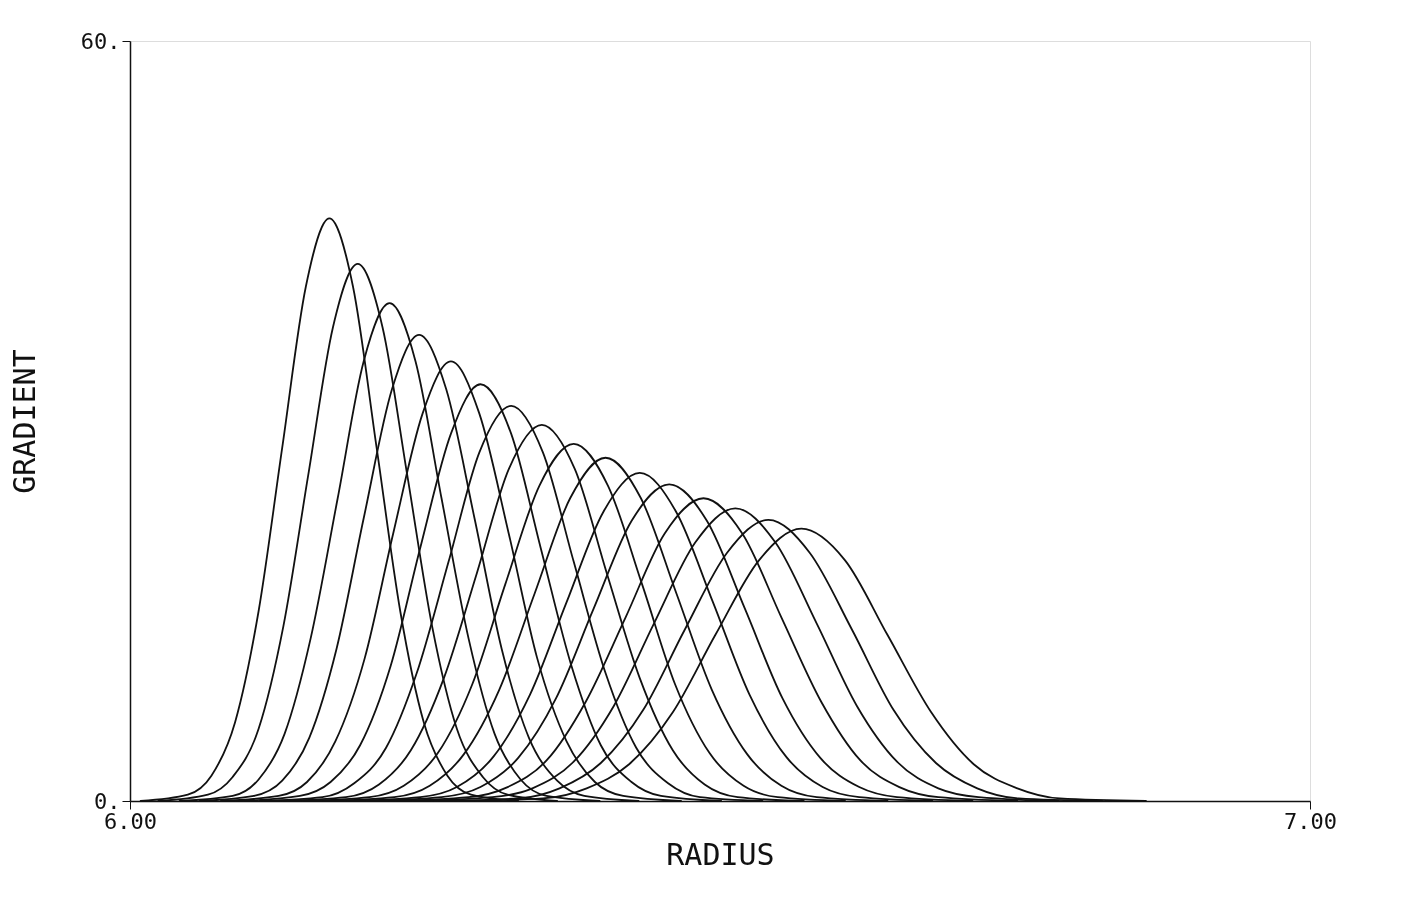  What do you see at coordinates (720, 854) in the screenshot?
I see `x-axis-title: RADIUS` at bounding box center [720, 854].